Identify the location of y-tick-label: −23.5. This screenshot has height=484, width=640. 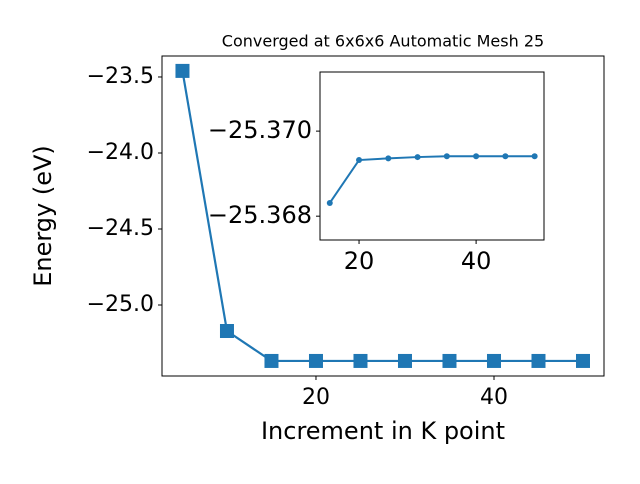
(120, 76).